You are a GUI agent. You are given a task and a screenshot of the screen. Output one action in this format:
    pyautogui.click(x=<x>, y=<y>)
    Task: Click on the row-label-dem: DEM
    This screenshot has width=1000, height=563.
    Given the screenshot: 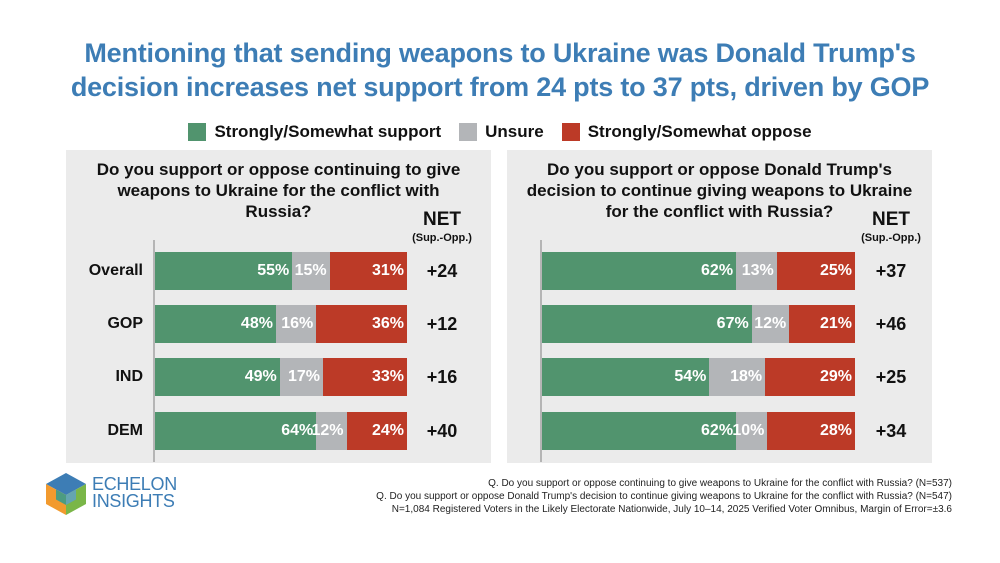 What is the action you would take?
    pyautogui.click(x=125, y=430)
    